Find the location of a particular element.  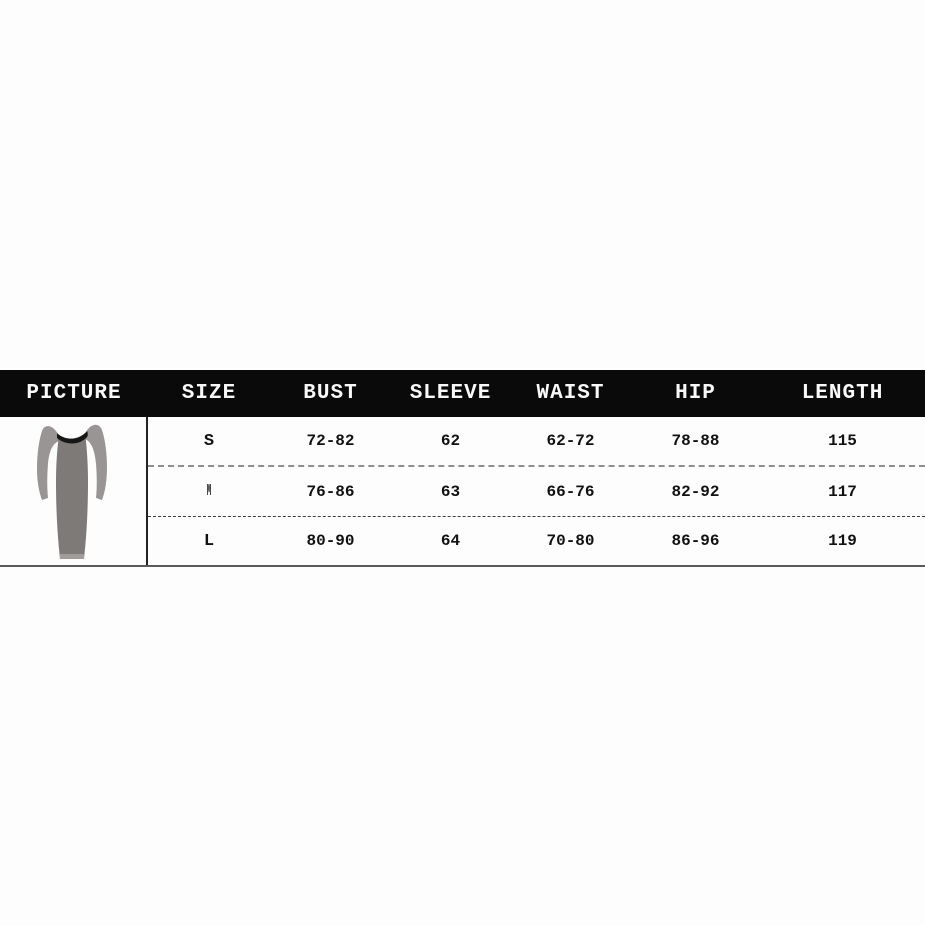

dress-right-sleeve is located at coordinates (96, 462).